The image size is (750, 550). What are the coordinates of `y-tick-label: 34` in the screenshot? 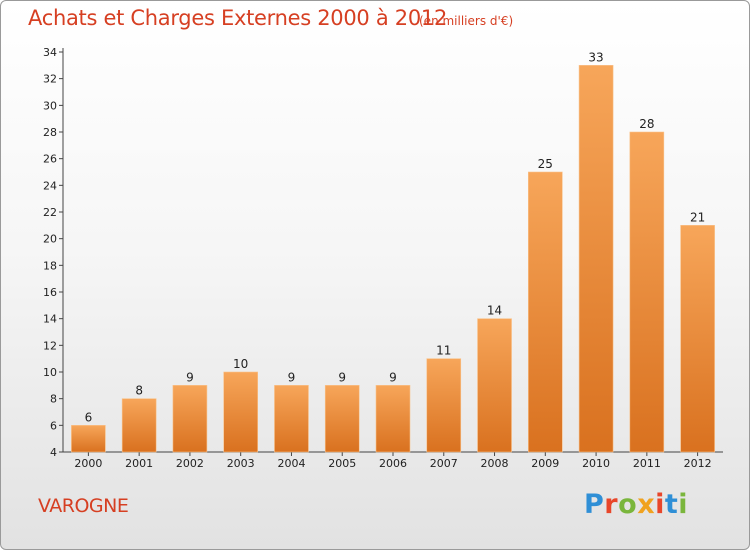 It's located at (50, 52).